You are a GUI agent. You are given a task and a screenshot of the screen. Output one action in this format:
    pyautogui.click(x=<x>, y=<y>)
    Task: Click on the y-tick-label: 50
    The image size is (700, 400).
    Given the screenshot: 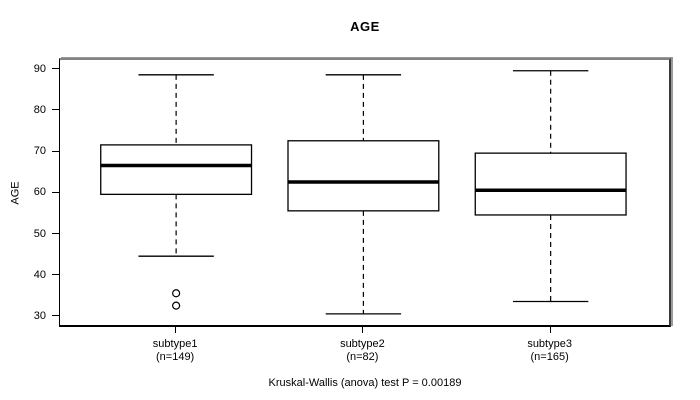 What is the action you would take?
    pyautogui.click(x=39, y=233)
    